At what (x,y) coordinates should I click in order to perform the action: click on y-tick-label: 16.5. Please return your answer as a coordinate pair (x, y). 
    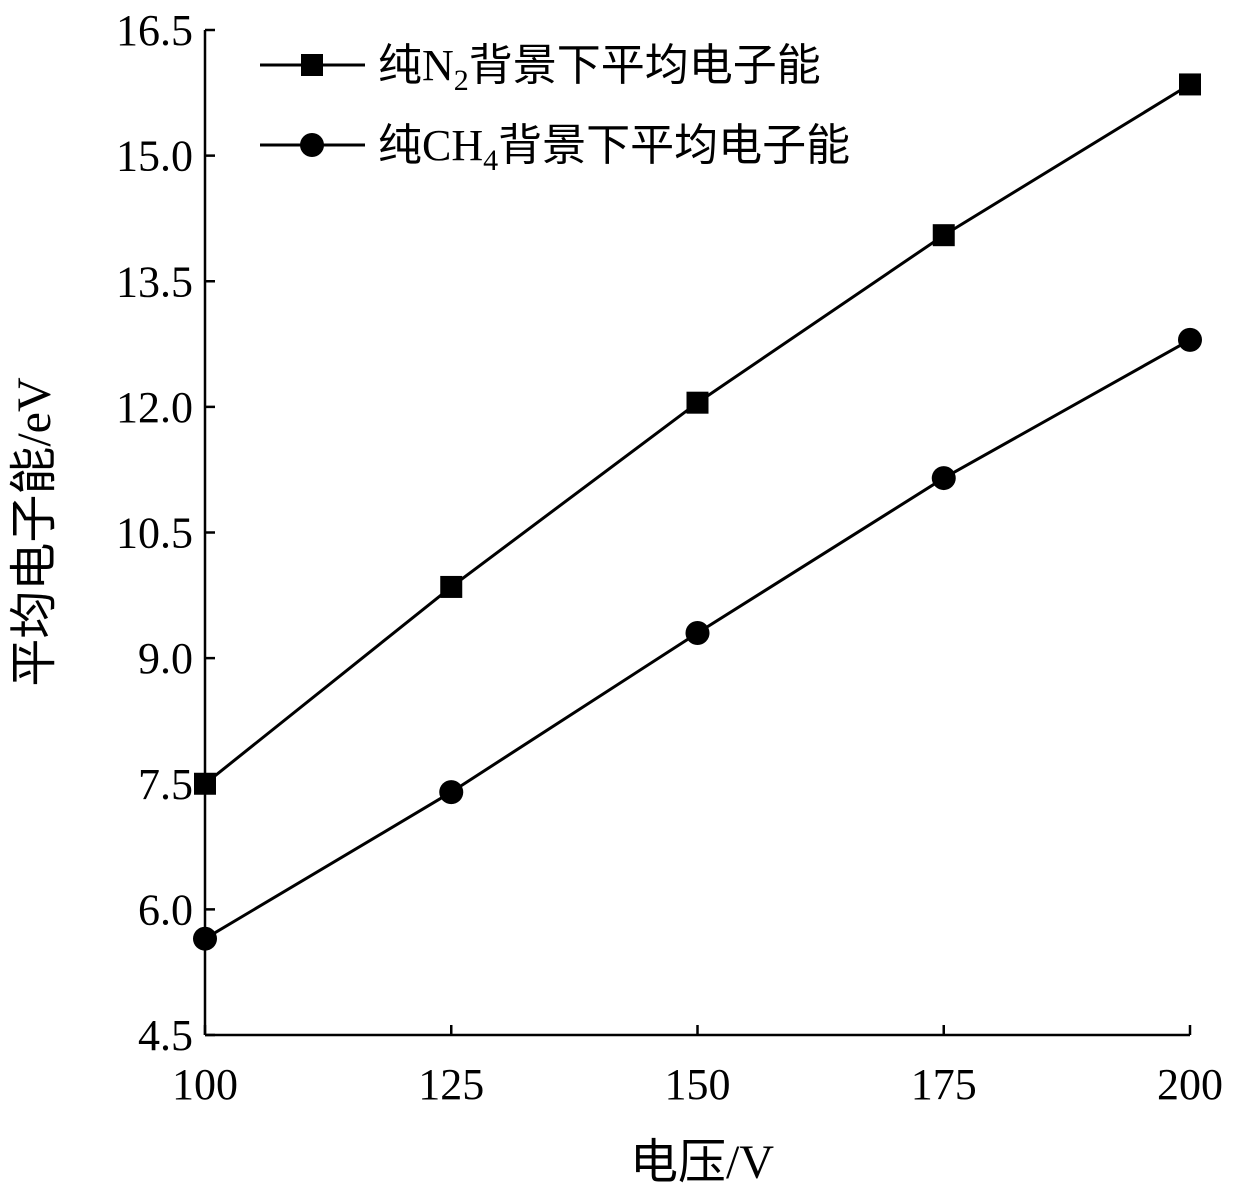
    Looking at the image, I should click on (154, 30).